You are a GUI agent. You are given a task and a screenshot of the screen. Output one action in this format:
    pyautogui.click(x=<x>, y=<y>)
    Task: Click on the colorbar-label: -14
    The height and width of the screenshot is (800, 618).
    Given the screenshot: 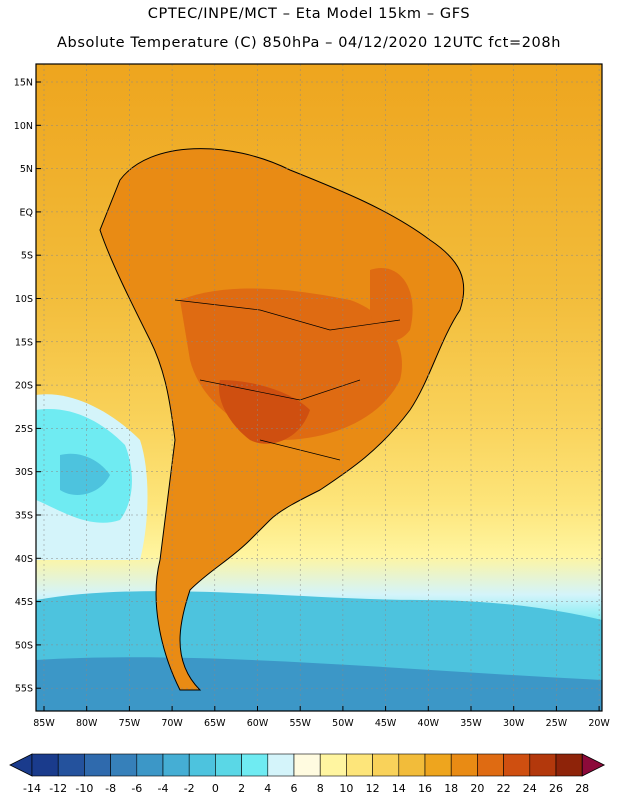 What is the action you would take?
    pyautogui.click(x=32, y=788)
    